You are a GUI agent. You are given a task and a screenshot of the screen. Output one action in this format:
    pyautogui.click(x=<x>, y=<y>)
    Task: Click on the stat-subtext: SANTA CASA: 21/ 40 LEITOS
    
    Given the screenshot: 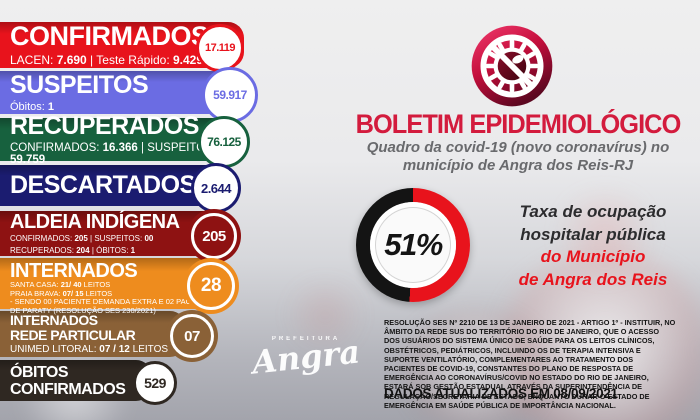 What is the action you would take?
    pyautogui.click(x=60, y=284)
    